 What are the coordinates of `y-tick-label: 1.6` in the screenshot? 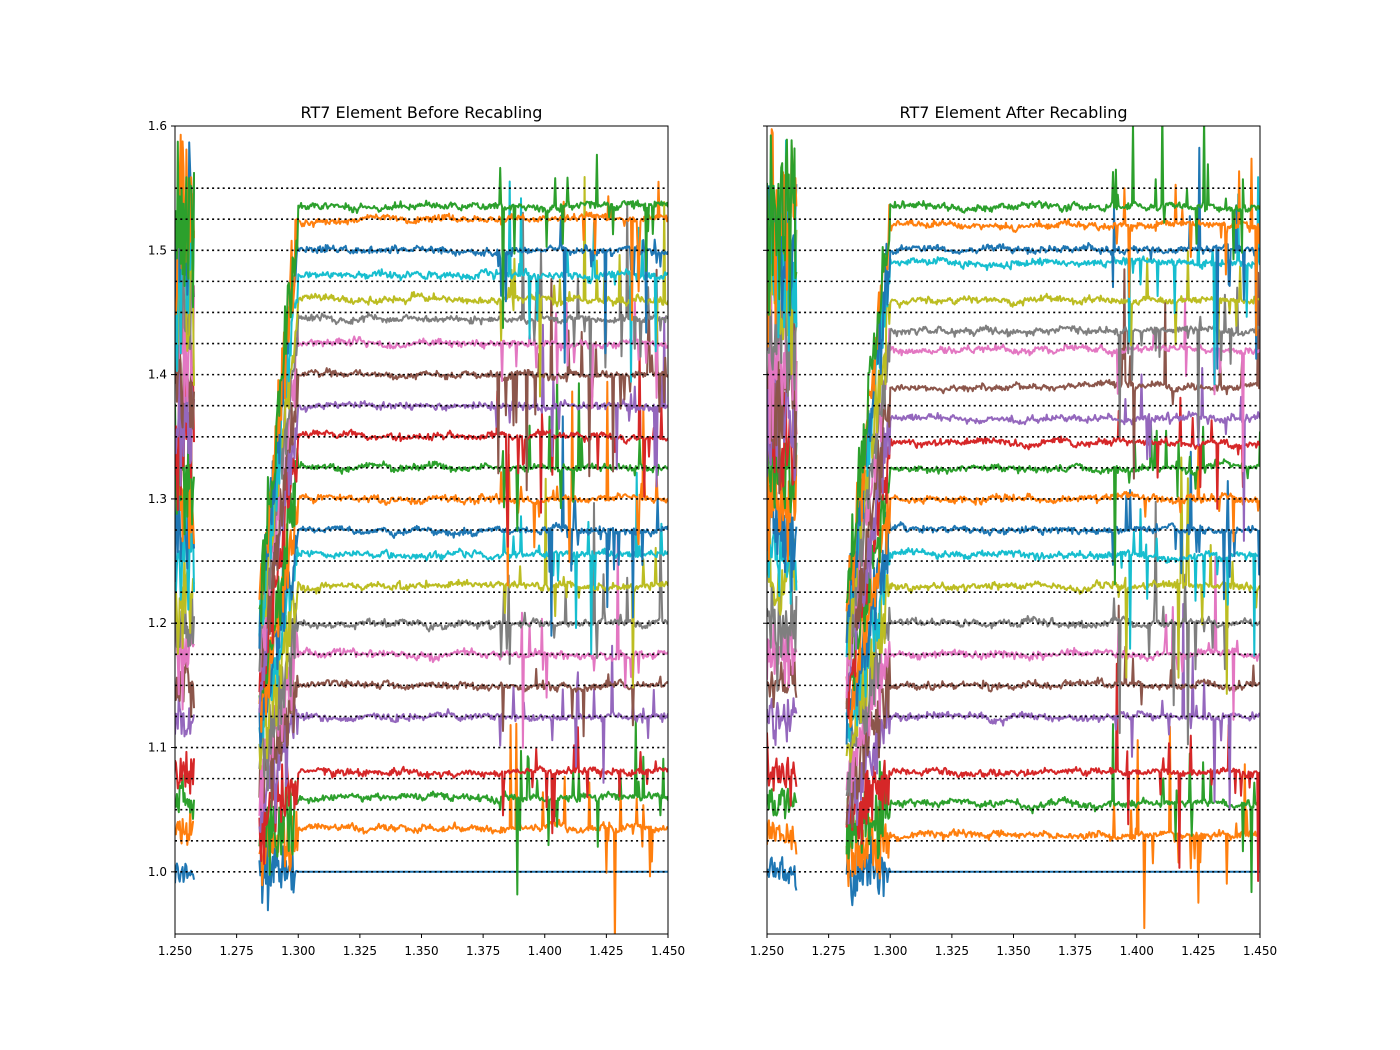 It's located at (157, 126).